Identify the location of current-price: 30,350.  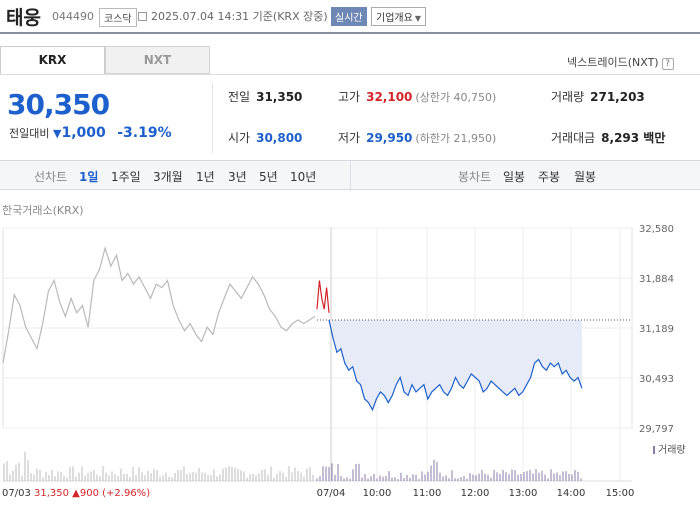
(58, 104).